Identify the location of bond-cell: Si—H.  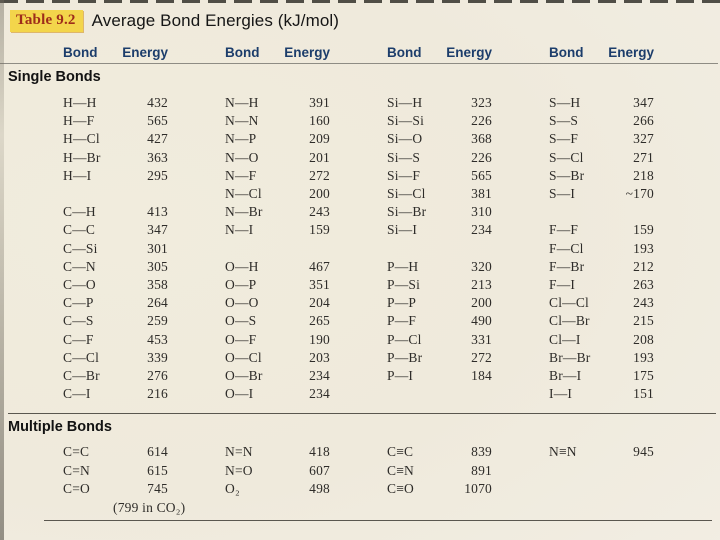
(405, 103).